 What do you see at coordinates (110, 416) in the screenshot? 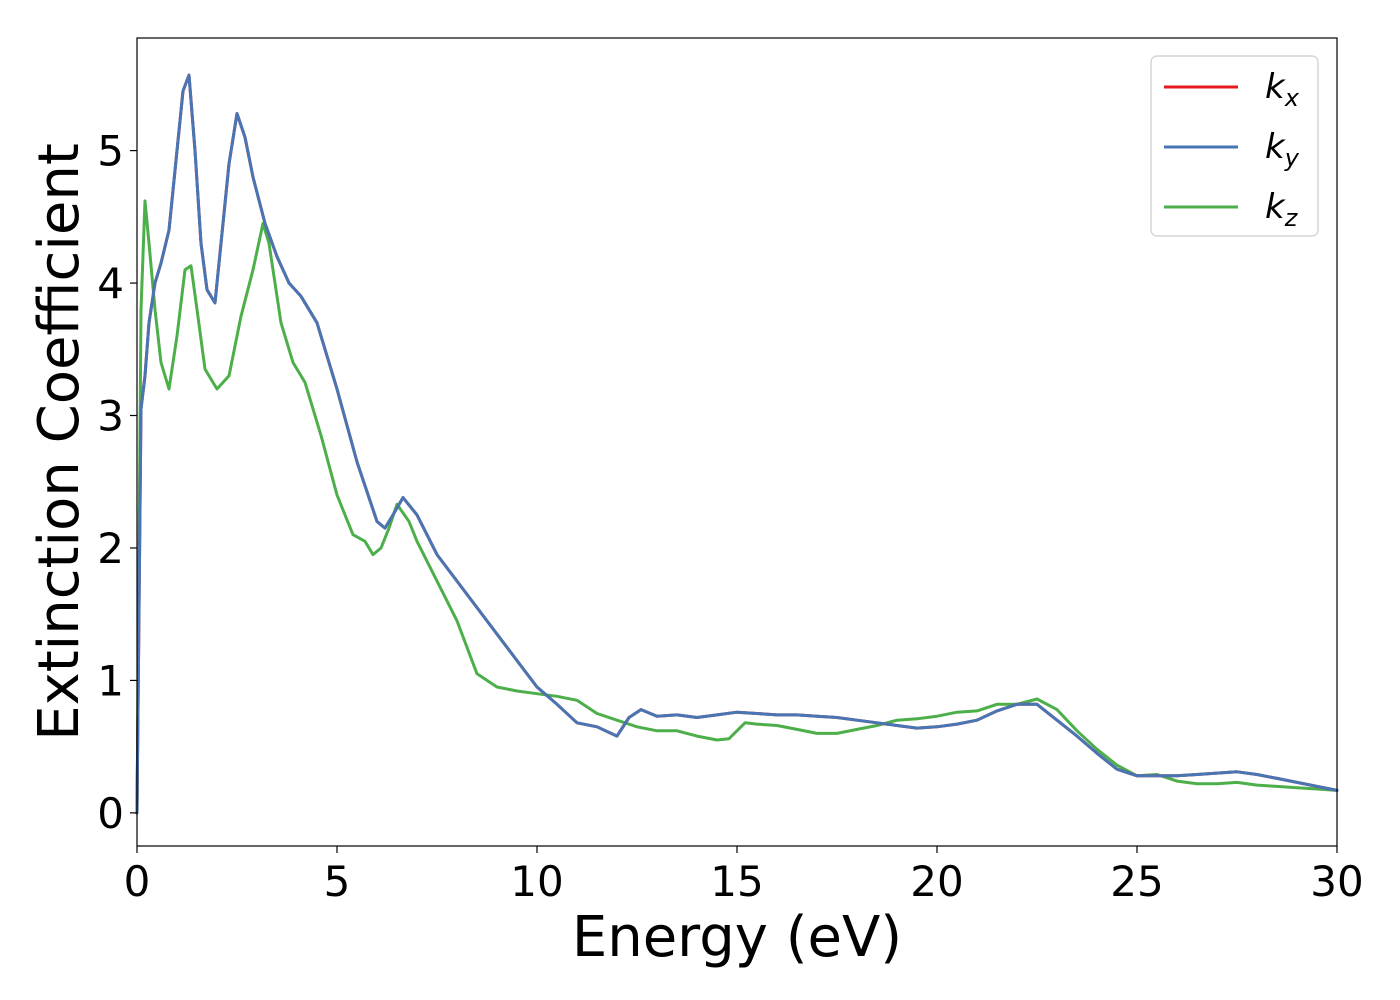
I see `y-tick-label: 3` at bounding box center [110, 416].